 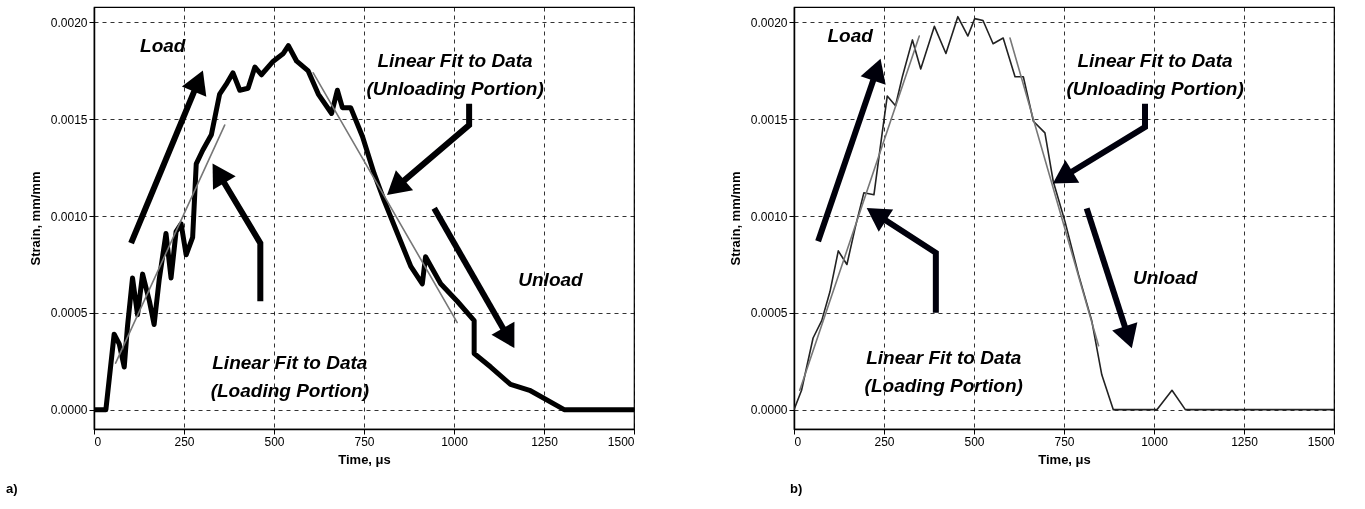 I want to click on text: b), so click(x=796, y=488).